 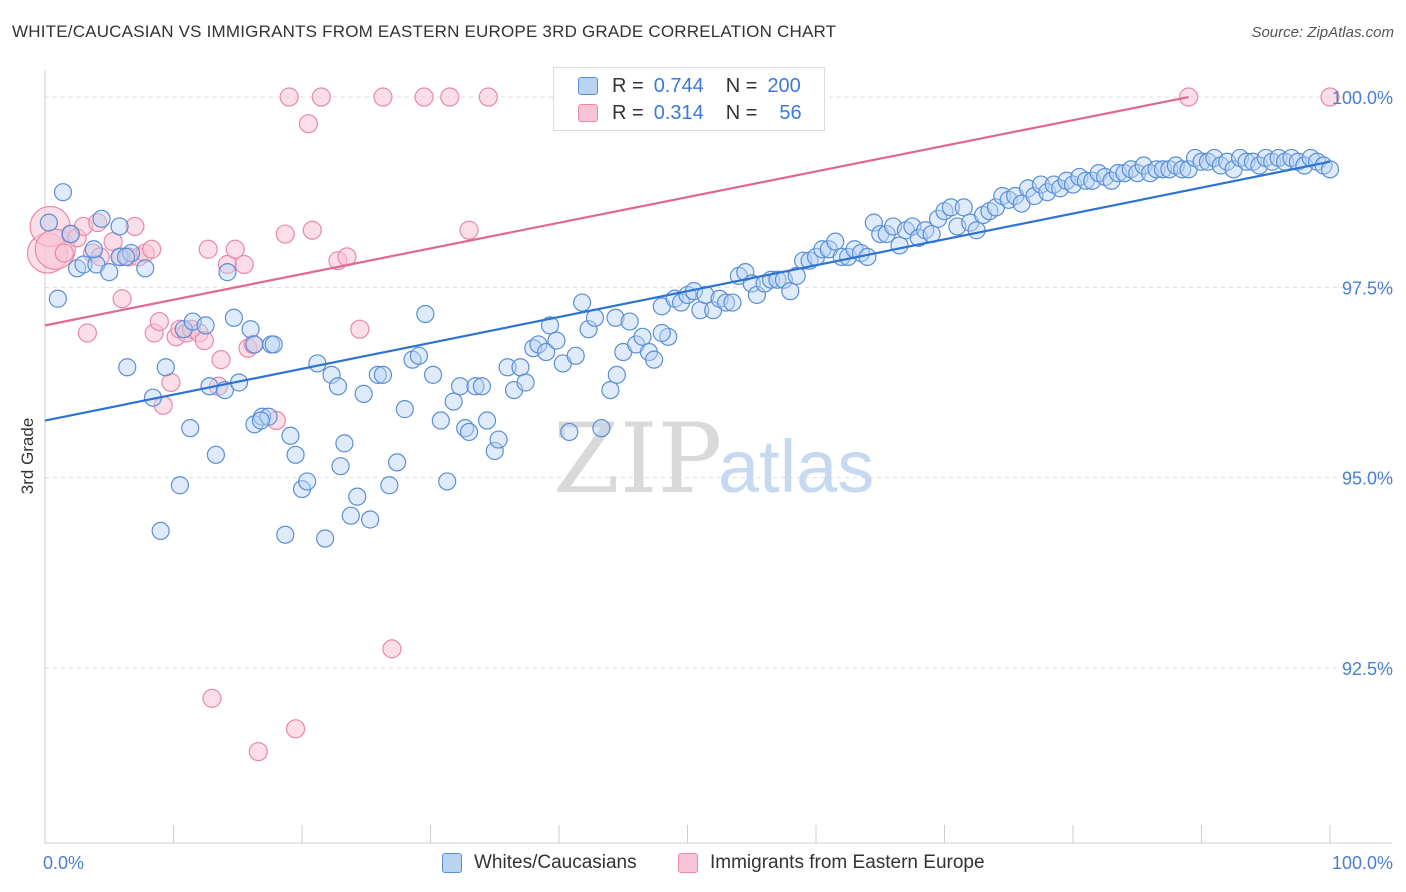 I want to click on legend-swatch-blue, so click(x=588, y=86).